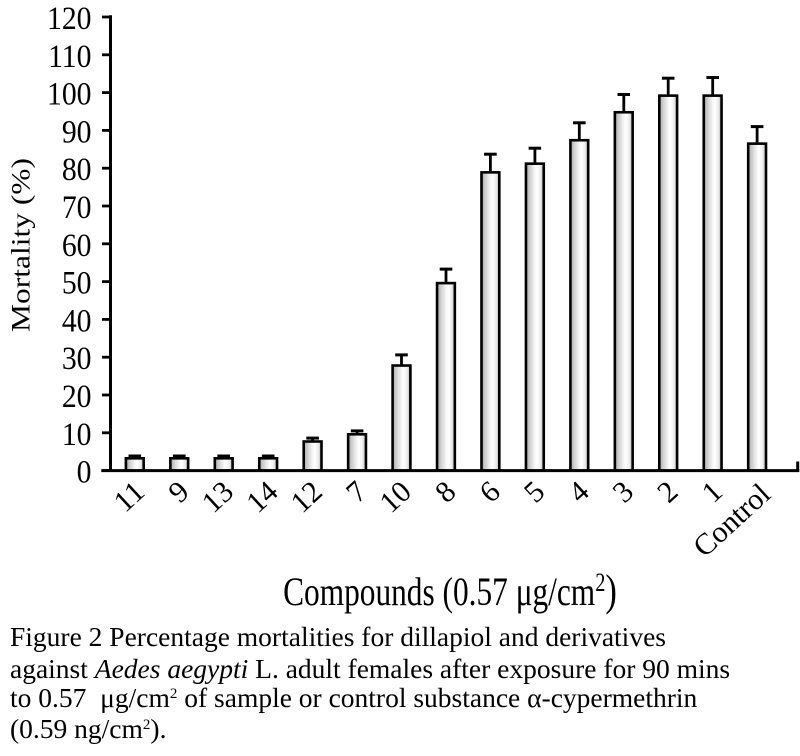 The width and height of the screenshot is (800, 756). What do you see at coordinates (77, 207) in the screenshot?
I see `svg-text: 70` at bounding box center [77, 207].